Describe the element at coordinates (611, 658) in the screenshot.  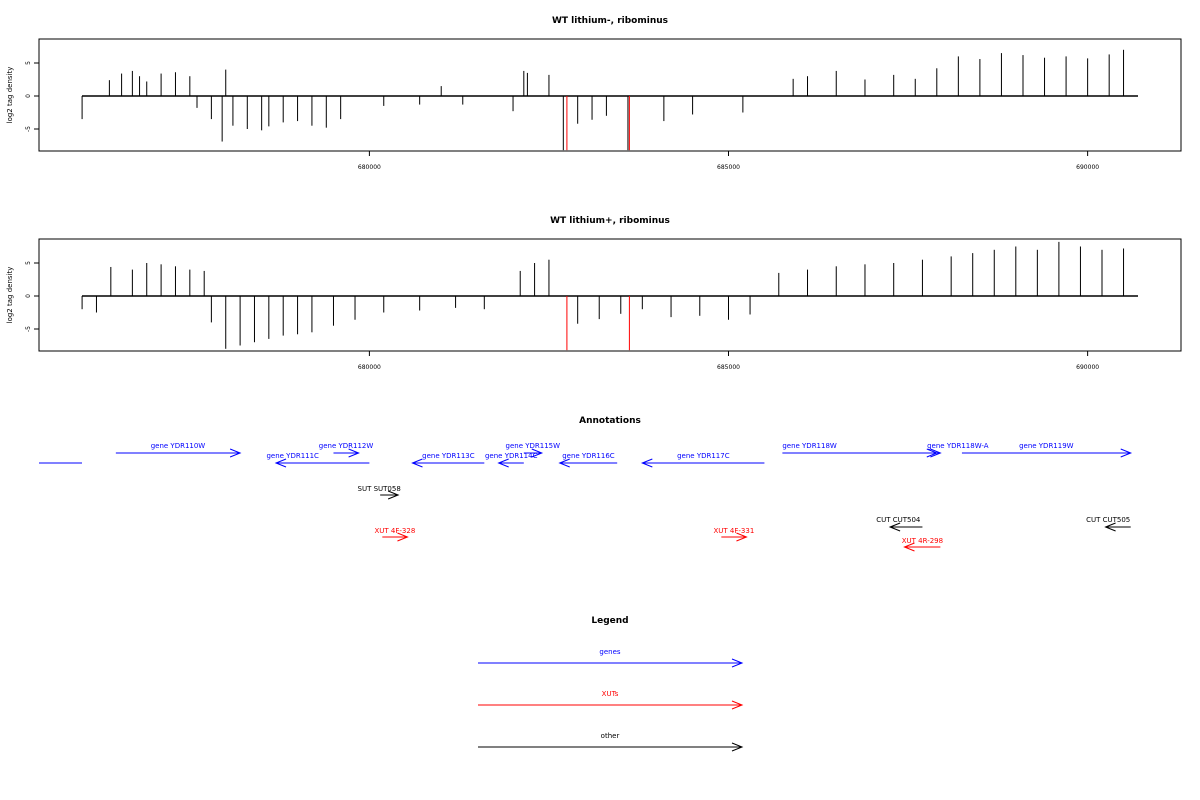
I see `legend-item-gene: genes` at that location.